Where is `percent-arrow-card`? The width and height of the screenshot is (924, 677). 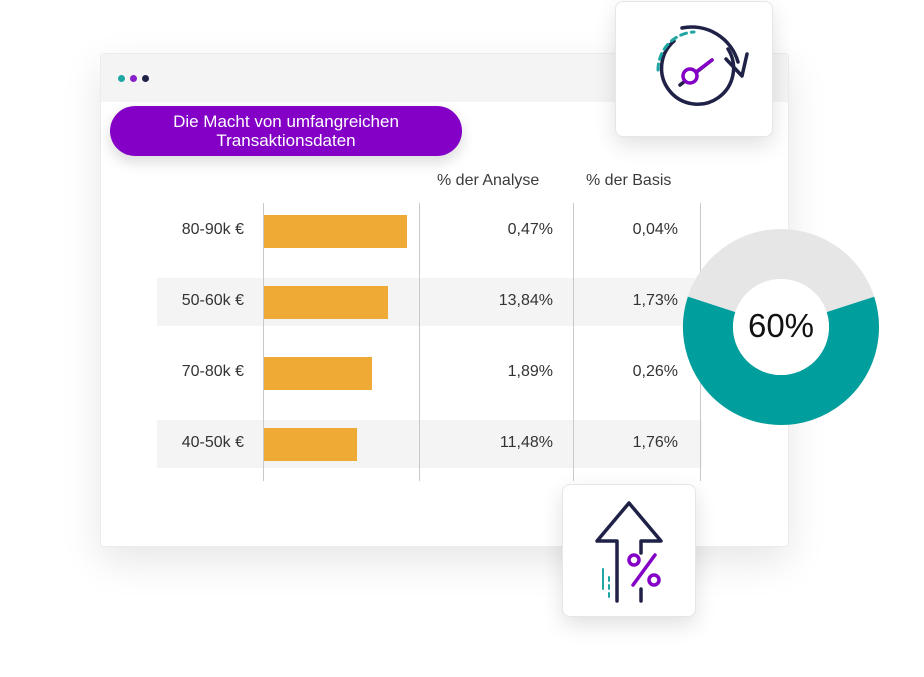
percent-arrow-card is located at coordinates (629, 550).